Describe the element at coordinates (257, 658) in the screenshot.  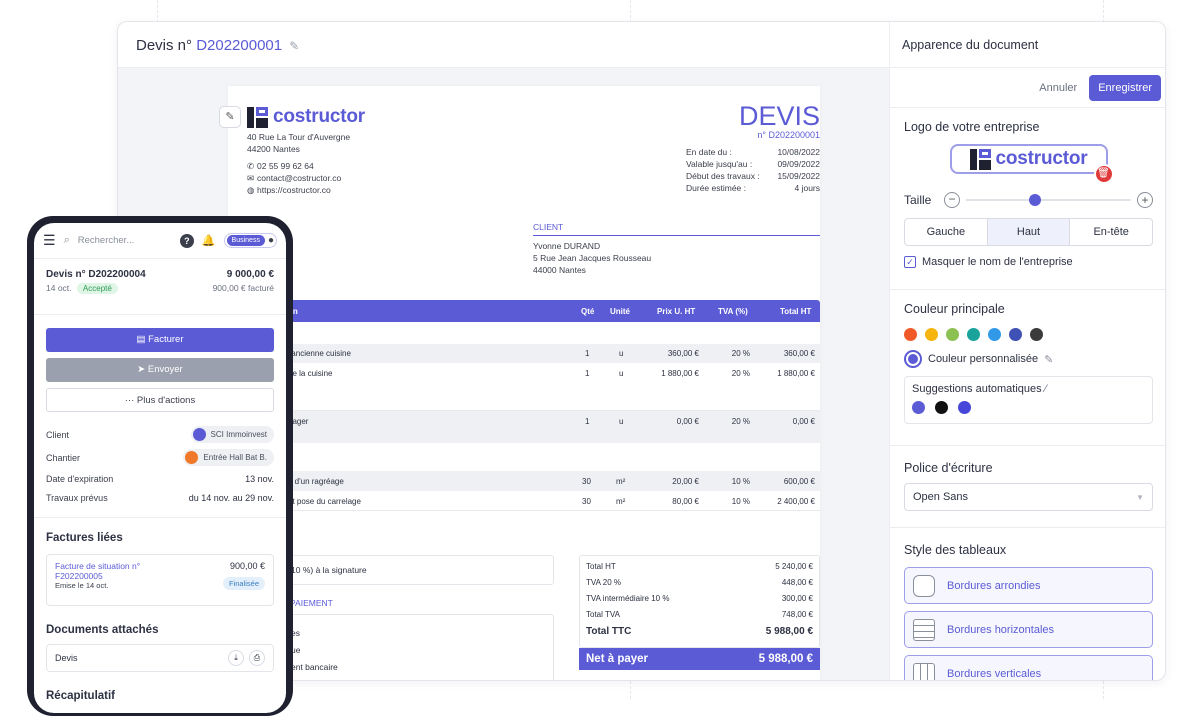
I see `print-icon: ⎙` at that location.